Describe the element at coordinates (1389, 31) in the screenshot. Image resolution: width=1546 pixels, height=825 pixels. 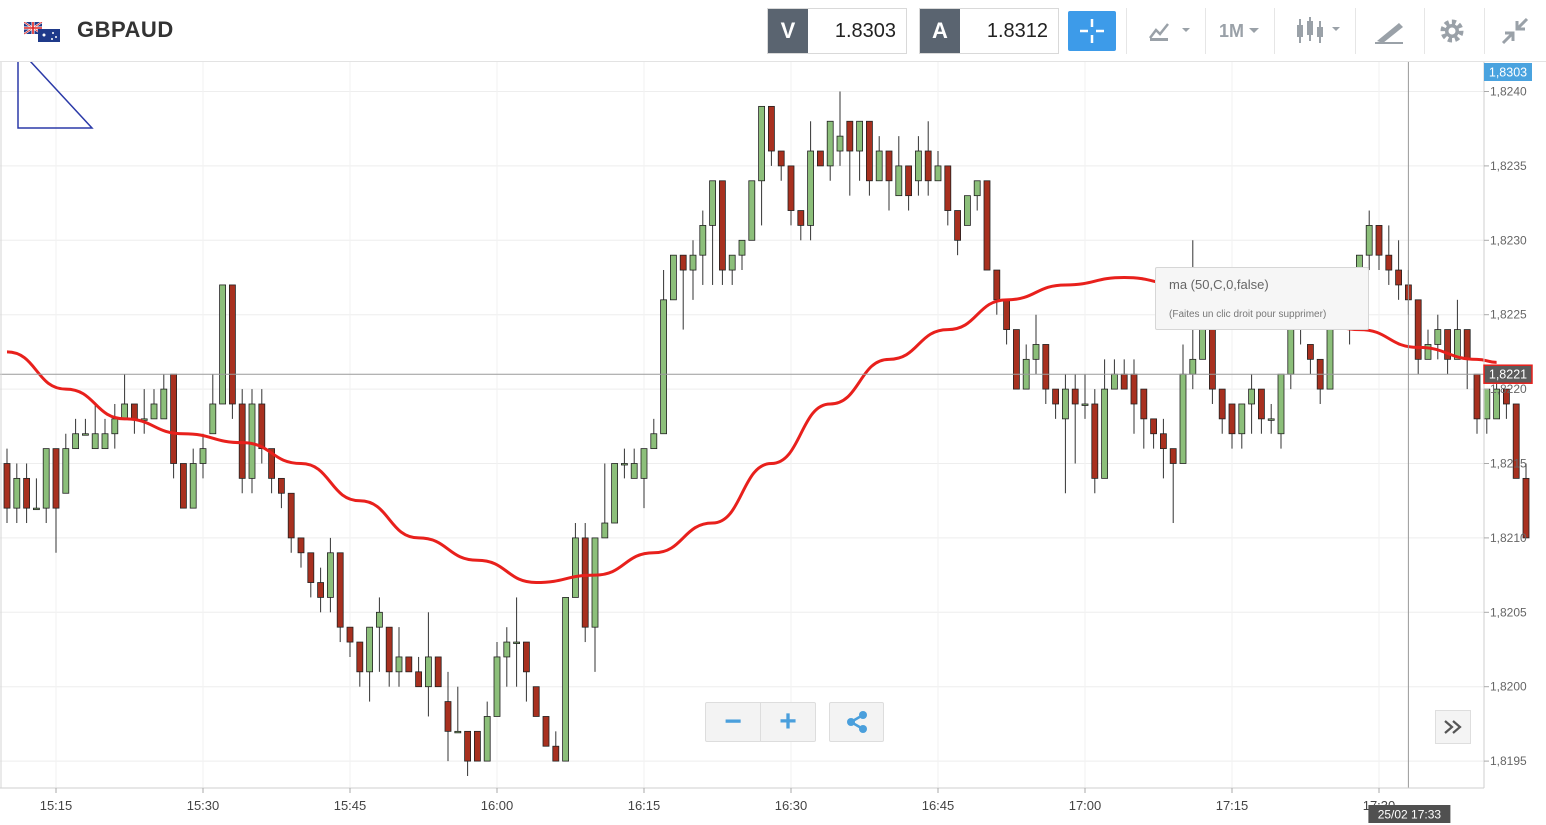
I see `drawing-tools-button` at that location.